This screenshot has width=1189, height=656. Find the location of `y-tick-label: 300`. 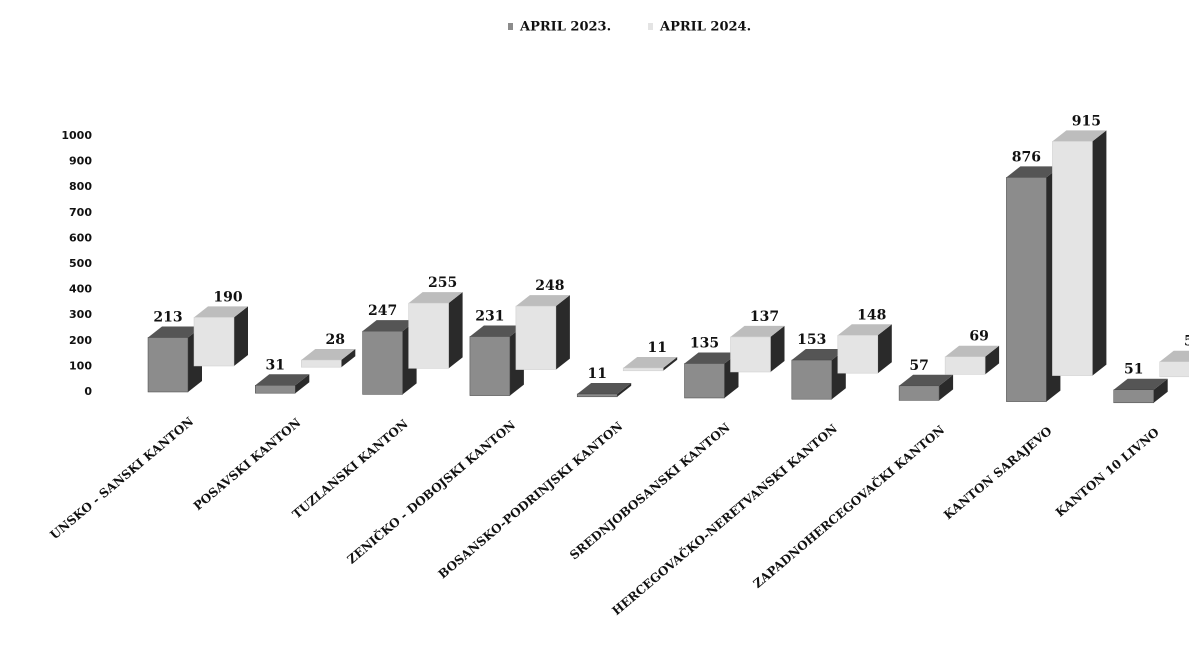

y-tick-label: 300 is located at coordinates (80, 314).